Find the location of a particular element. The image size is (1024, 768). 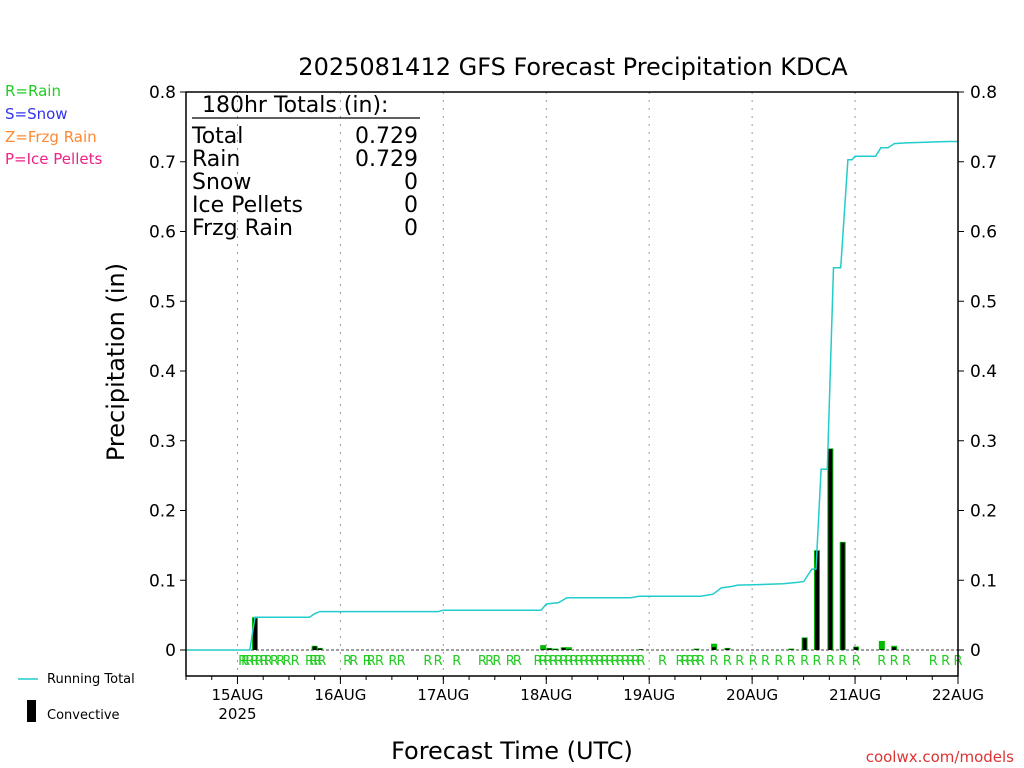

legend-ice-pellets: P=Ice Pellets is located at coordinates (53, 159).